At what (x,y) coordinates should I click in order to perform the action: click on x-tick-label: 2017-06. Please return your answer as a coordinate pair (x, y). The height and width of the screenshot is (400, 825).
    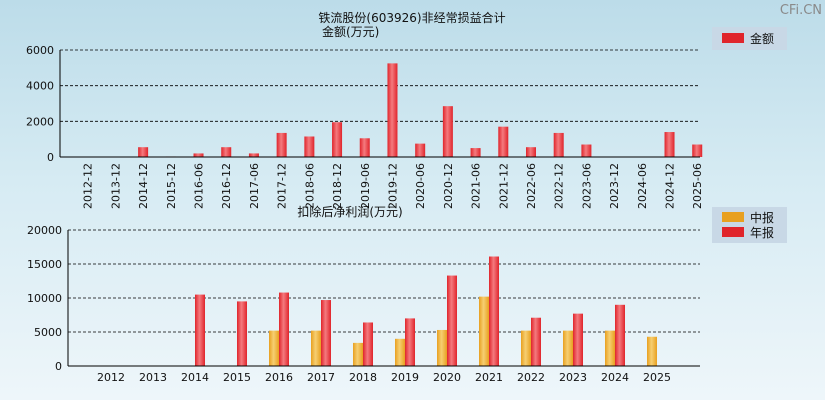
    Looking at the image, I should click on (254, 186).